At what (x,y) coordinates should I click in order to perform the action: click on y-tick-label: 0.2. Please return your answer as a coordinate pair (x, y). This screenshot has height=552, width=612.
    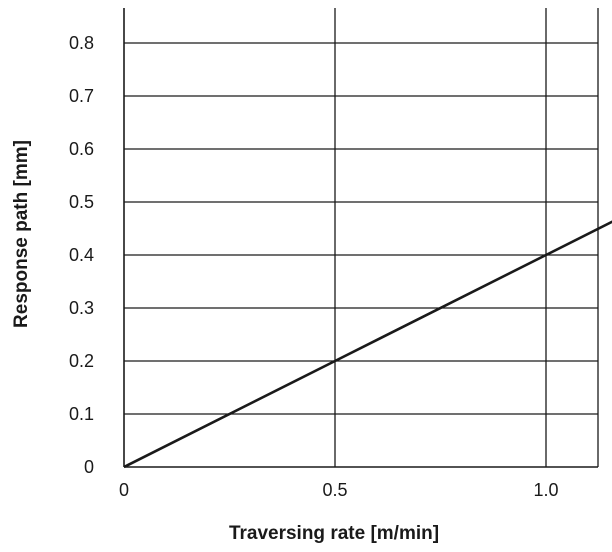
    Looking at the image, I should click on (81, 361).